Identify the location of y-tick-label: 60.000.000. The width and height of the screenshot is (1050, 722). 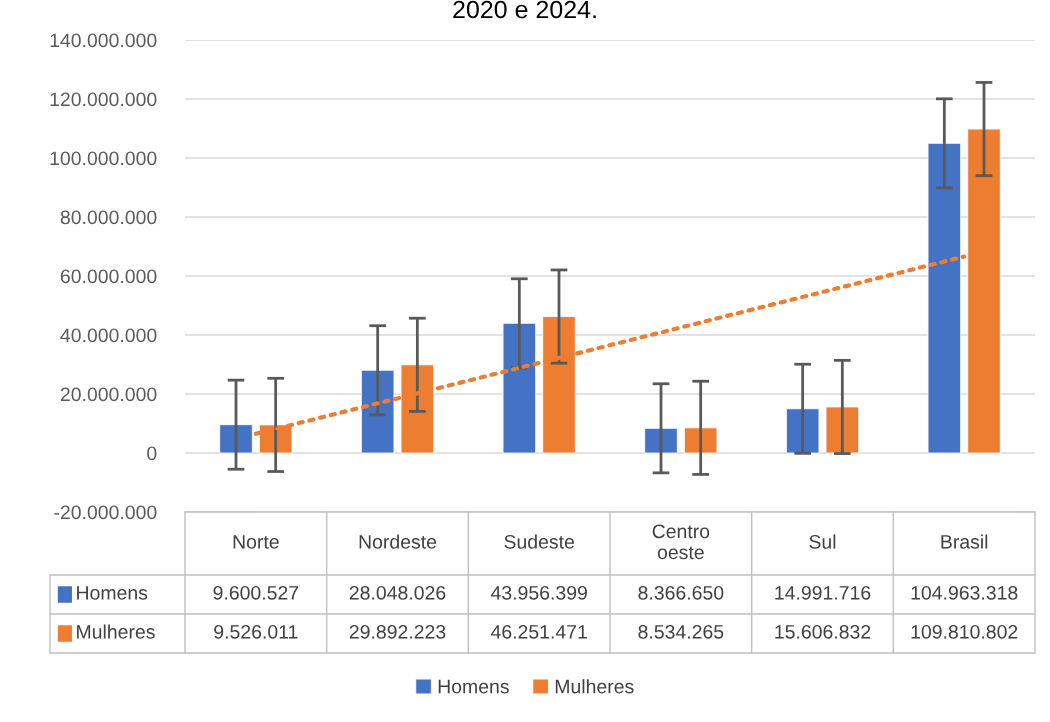
(108, 276).